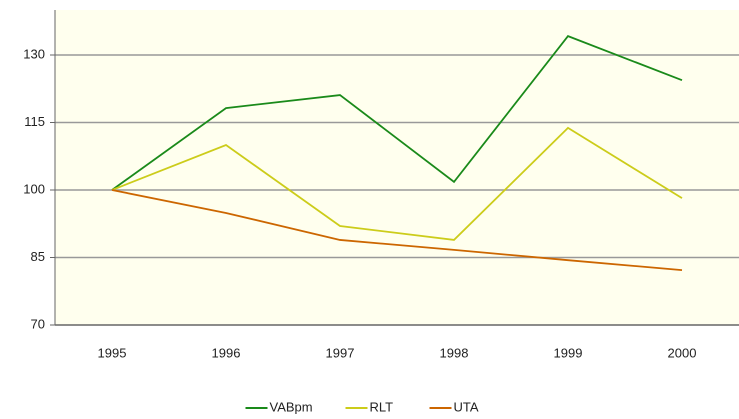 The height and width of the screenshot is (419, 739). Describe the element at coordinates (34, 188) in the screenshot. I see `y-tick-label: 100` at that location.